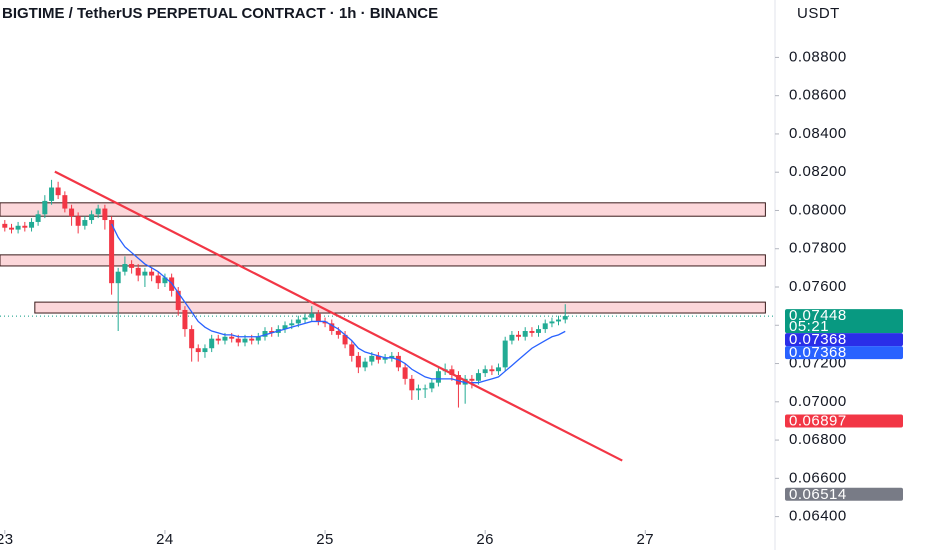 This screenshot has width=932, height=550. What do you see at coordinates (384, 14) in the screenshot?
I see `title-bg` at bounding box center [384, 14].